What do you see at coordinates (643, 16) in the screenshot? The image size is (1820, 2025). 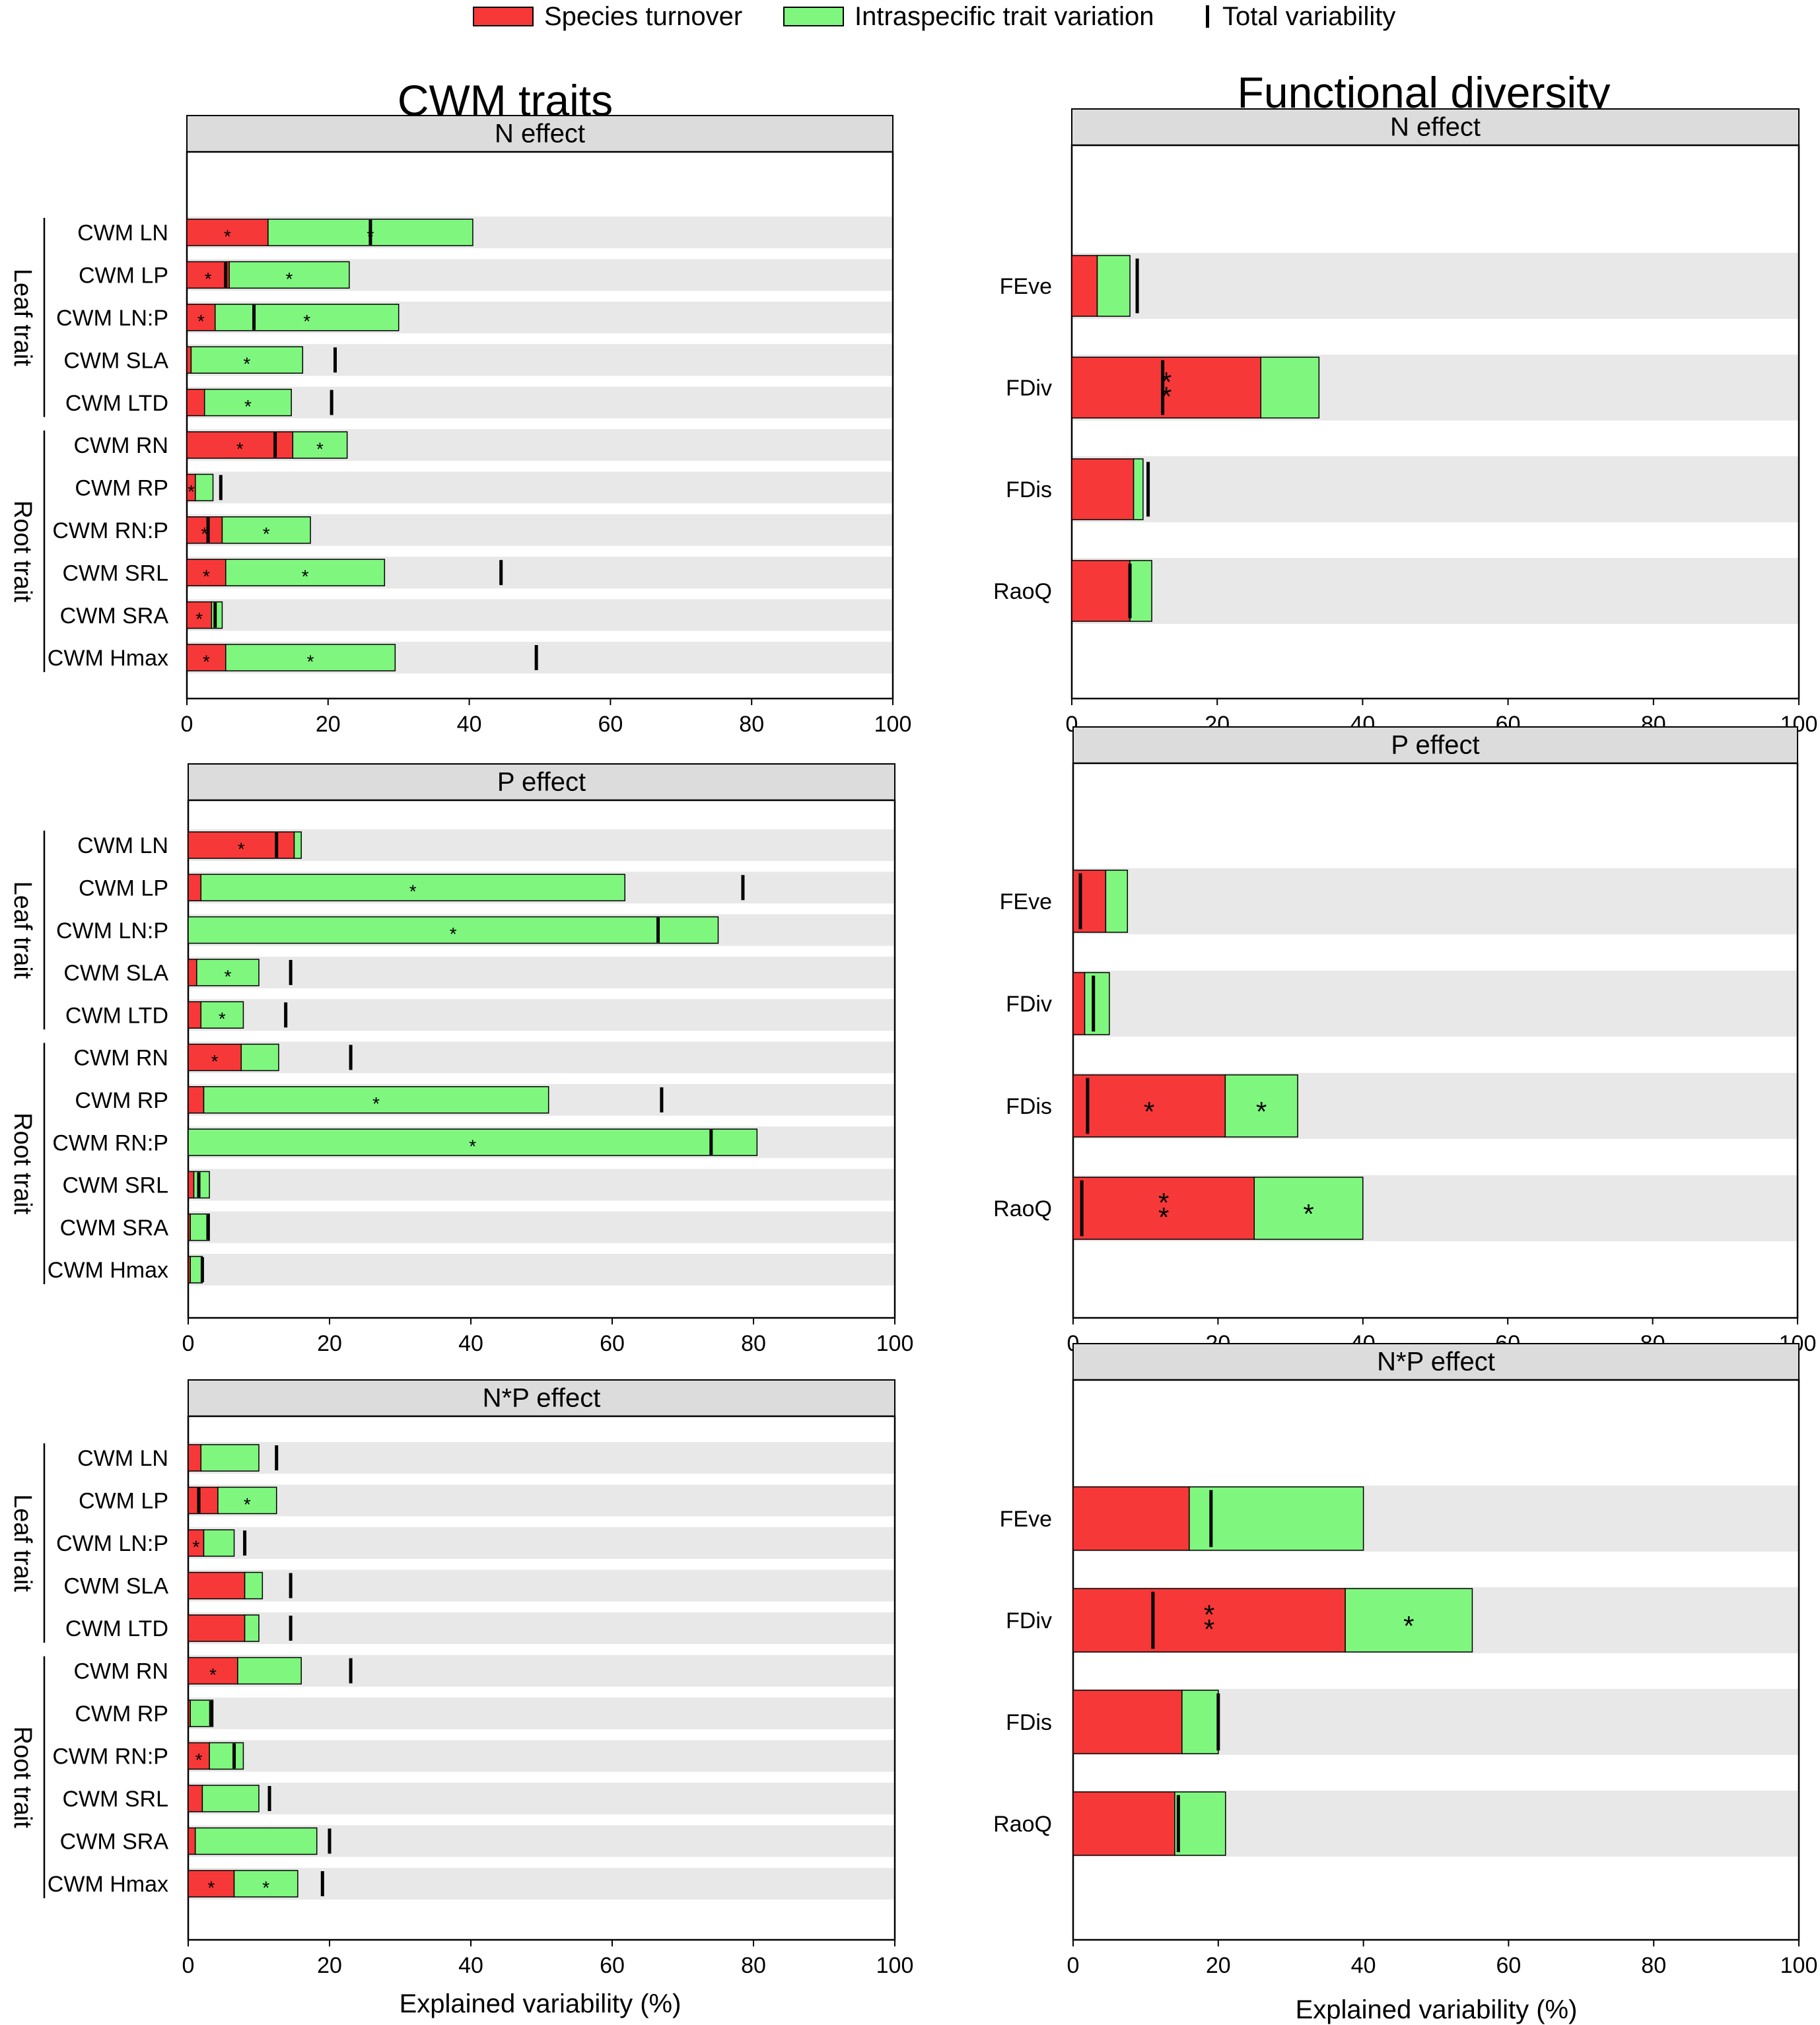 I see `legend-turnover-label: Species turnover` at bounding box center [643, 16].